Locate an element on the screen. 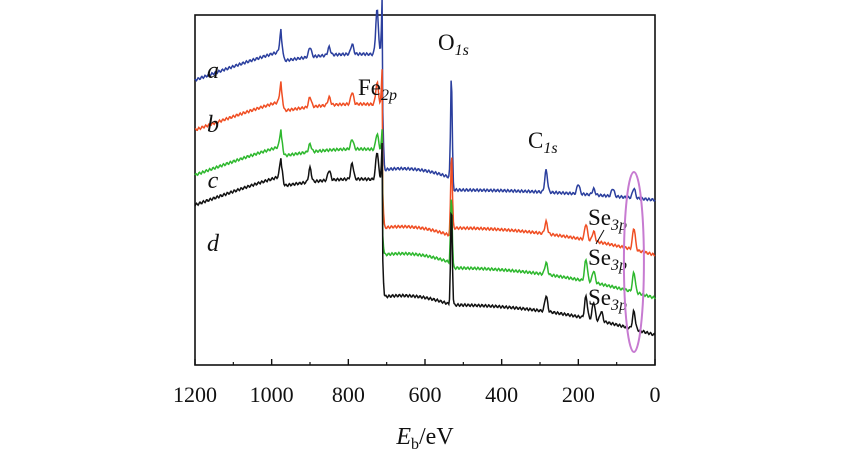 Image resolution: width=850 pixels, height=462 pixels. series-letter-c: c is located at coordinates (213, 181).